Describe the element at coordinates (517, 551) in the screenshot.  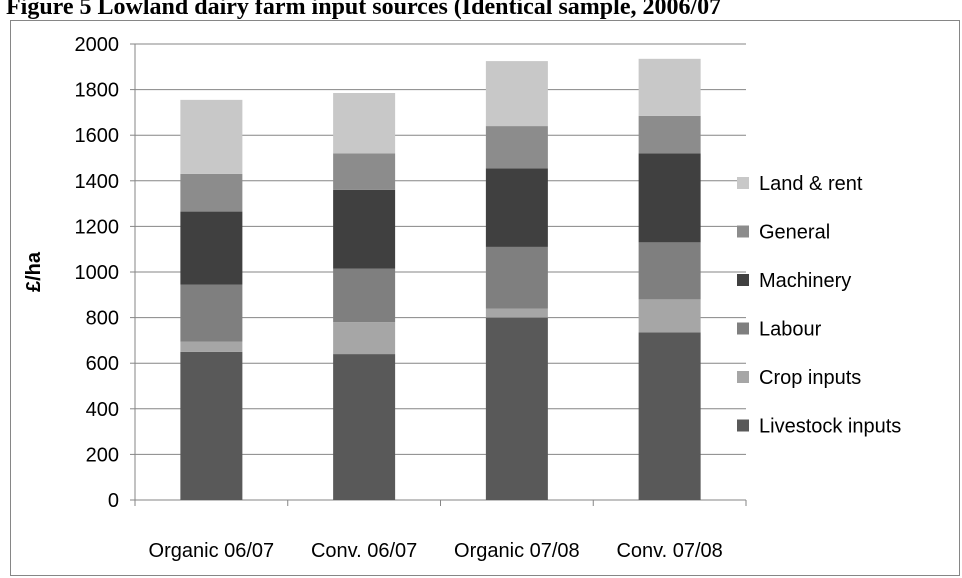
I see `x-tick-label: Organic 07/08` at that location.